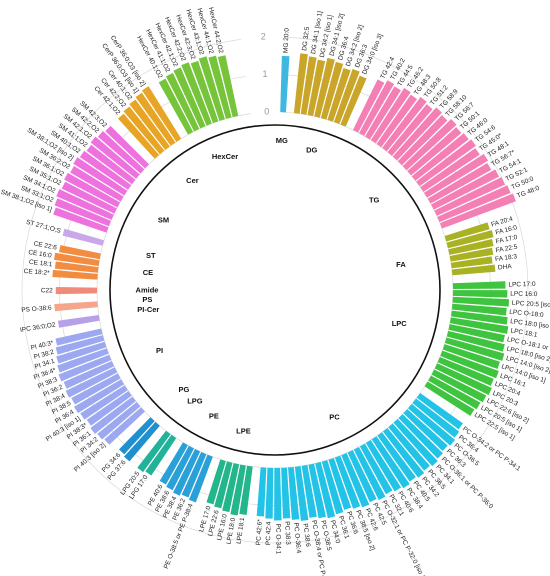 This screenshot has height=576, width=550. What do you see at coordinates (163, 220) in the screenshot?
I see `group-label: SM` at bounding box center [163, 220].